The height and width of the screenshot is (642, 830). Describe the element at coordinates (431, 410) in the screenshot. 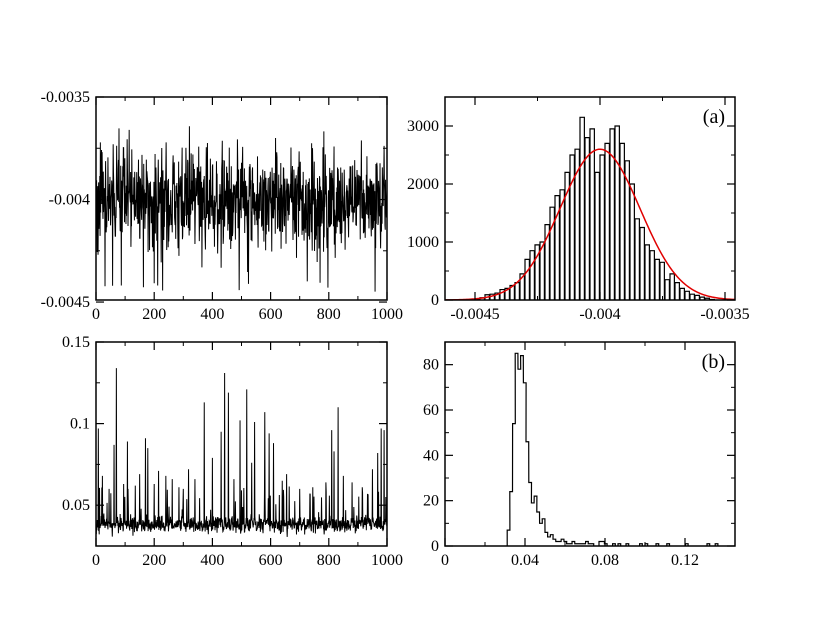

I see `y-tick-label: 60` at that location.